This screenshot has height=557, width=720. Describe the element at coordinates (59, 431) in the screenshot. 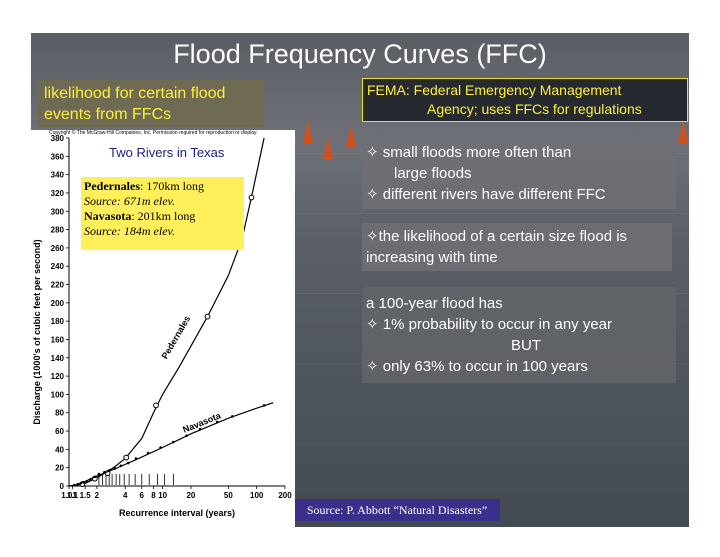

I see `y-tick-label: 60` at that location.